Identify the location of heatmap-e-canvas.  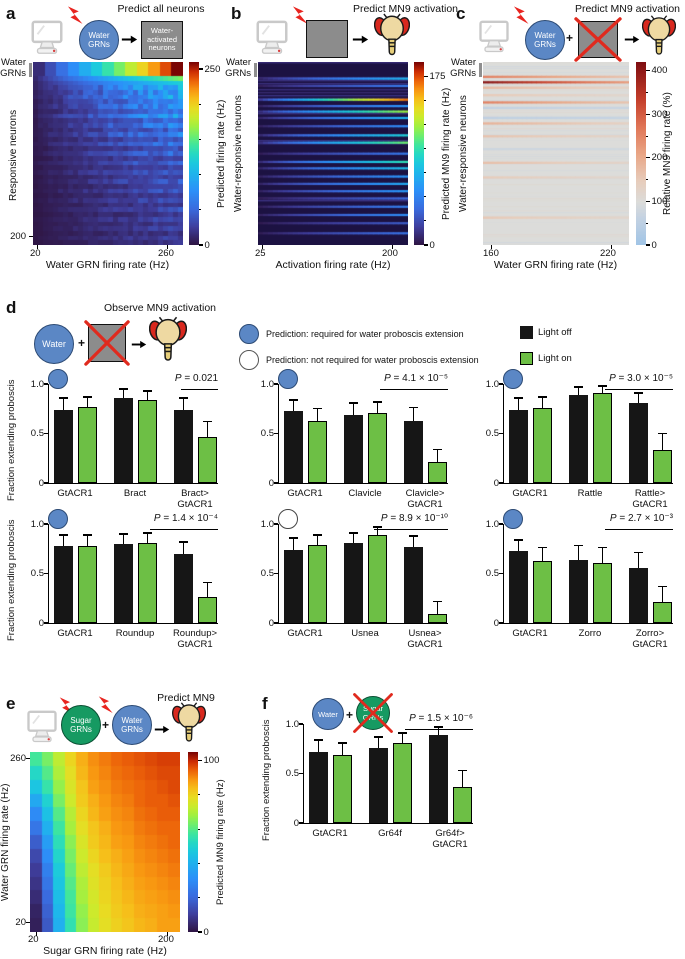
(105, 842).